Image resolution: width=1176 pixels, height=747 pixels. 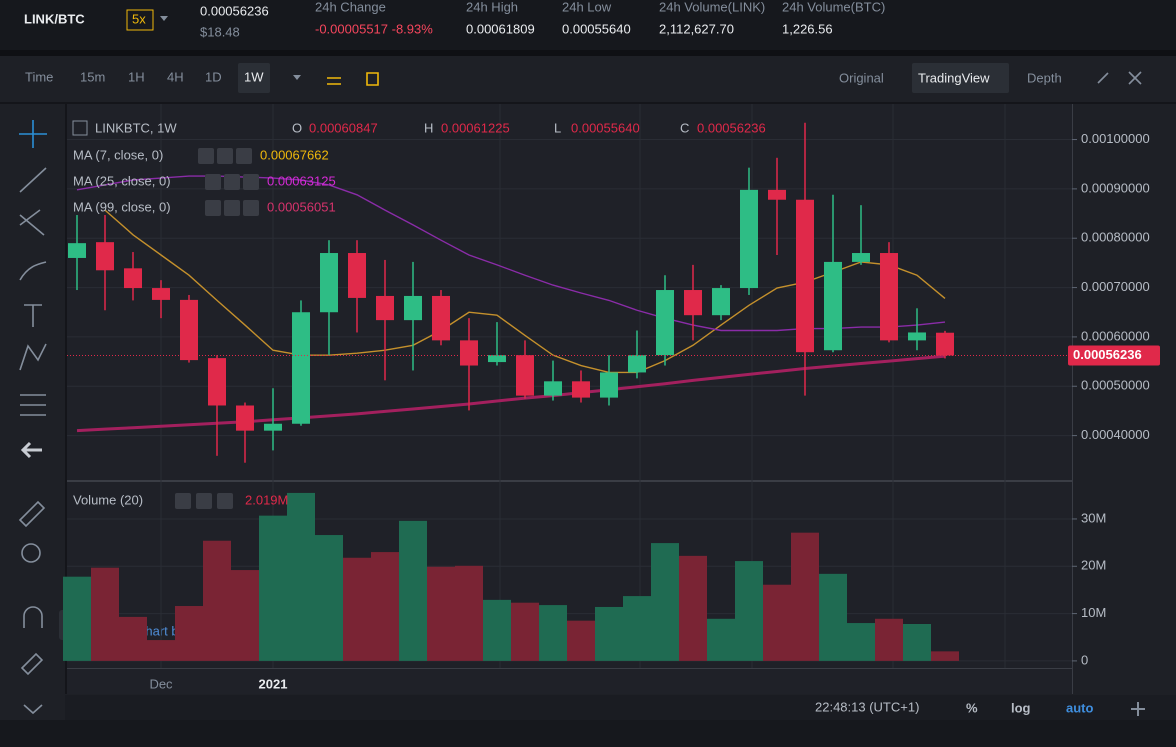 What do you see at coordinates (1072, 399) in the screenshot?
I see `axis-line` at bounding box center [1072, 399].